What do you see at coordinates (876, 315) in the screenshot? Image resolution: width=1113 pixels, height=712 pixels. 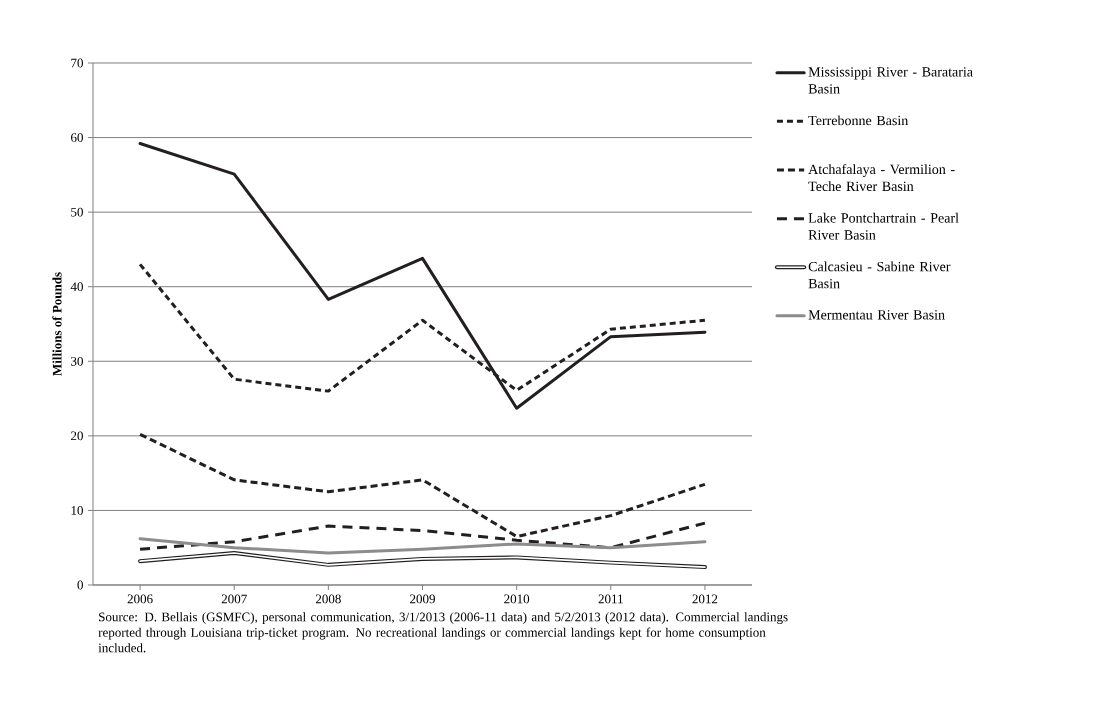 I see `legend-label: Mermentau River Basin` at bounding box center [876, 315].